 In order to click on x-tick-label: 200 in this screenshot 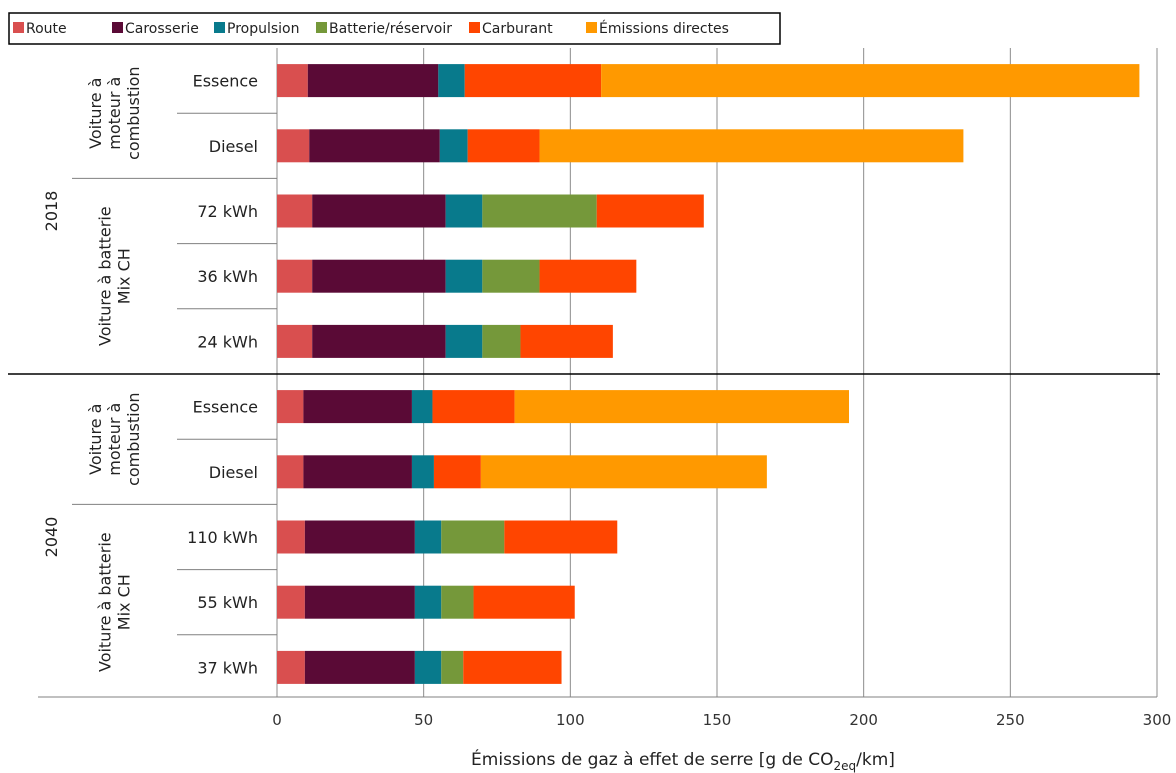, I will do `click(863, 720)`.